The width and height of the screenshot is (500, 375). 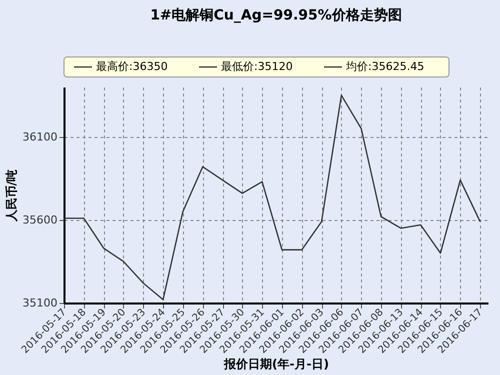 I want to click on y-tick-label: 35100, so click(x=40, y=303).